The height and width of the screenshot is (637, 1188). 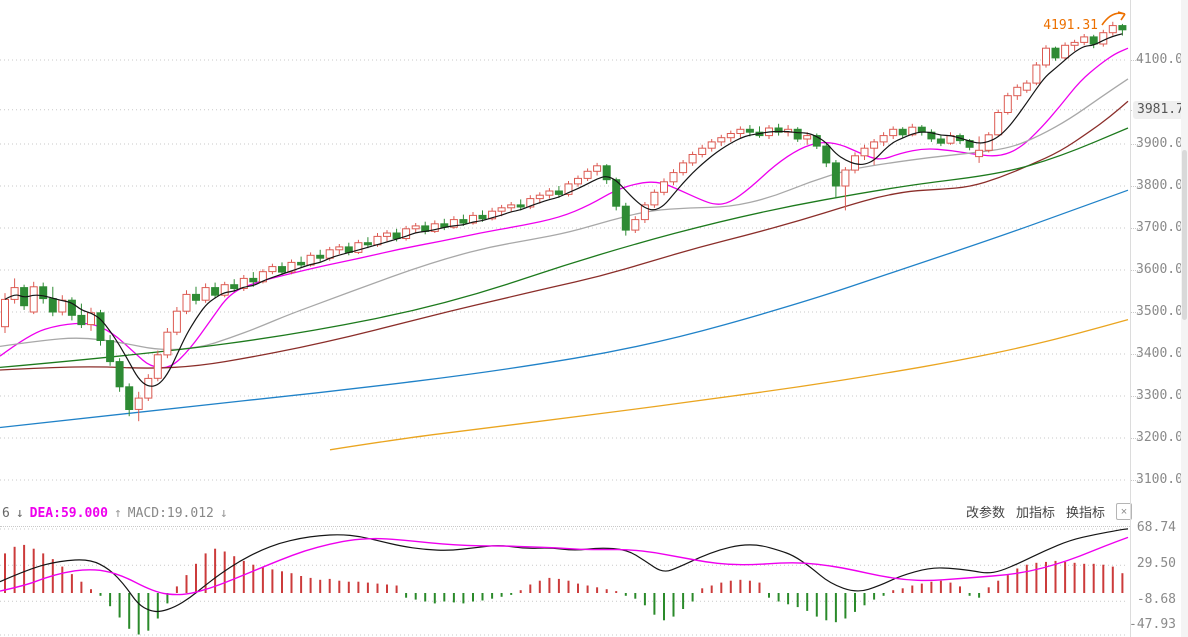 What do you see at coordinates (729, 384) in the screenshot?
I see `ma-line-ma250` at bounding box center [729, 384].